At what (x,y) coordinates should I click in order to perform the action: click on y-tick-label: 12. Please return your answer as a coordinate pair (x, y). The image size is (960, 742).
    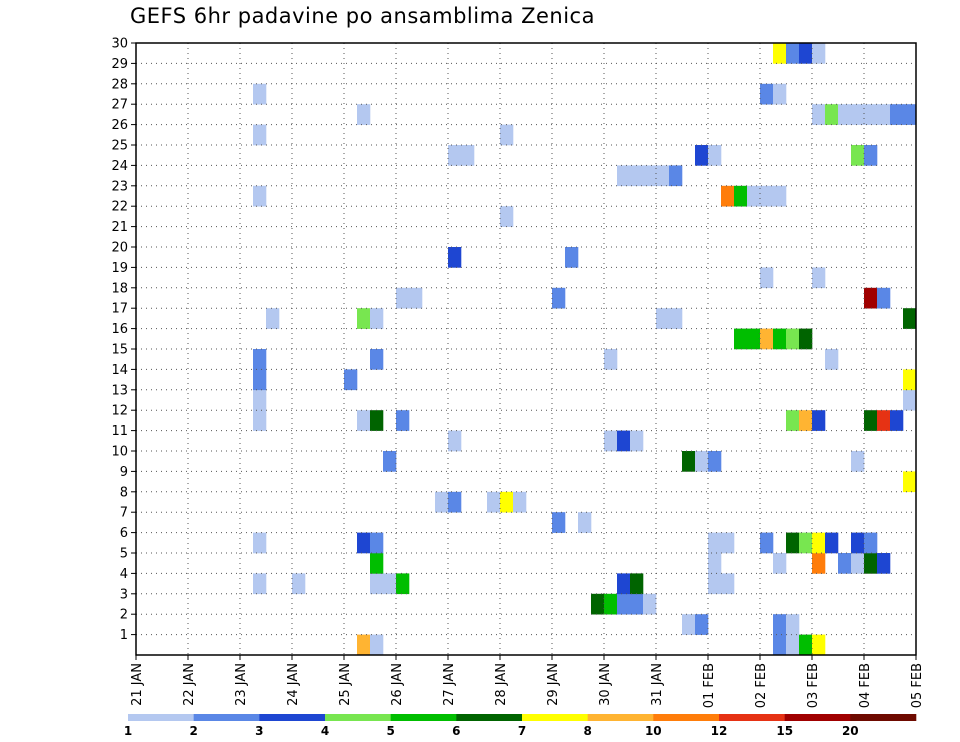
    Looking at the image, I should click on (119, 411).